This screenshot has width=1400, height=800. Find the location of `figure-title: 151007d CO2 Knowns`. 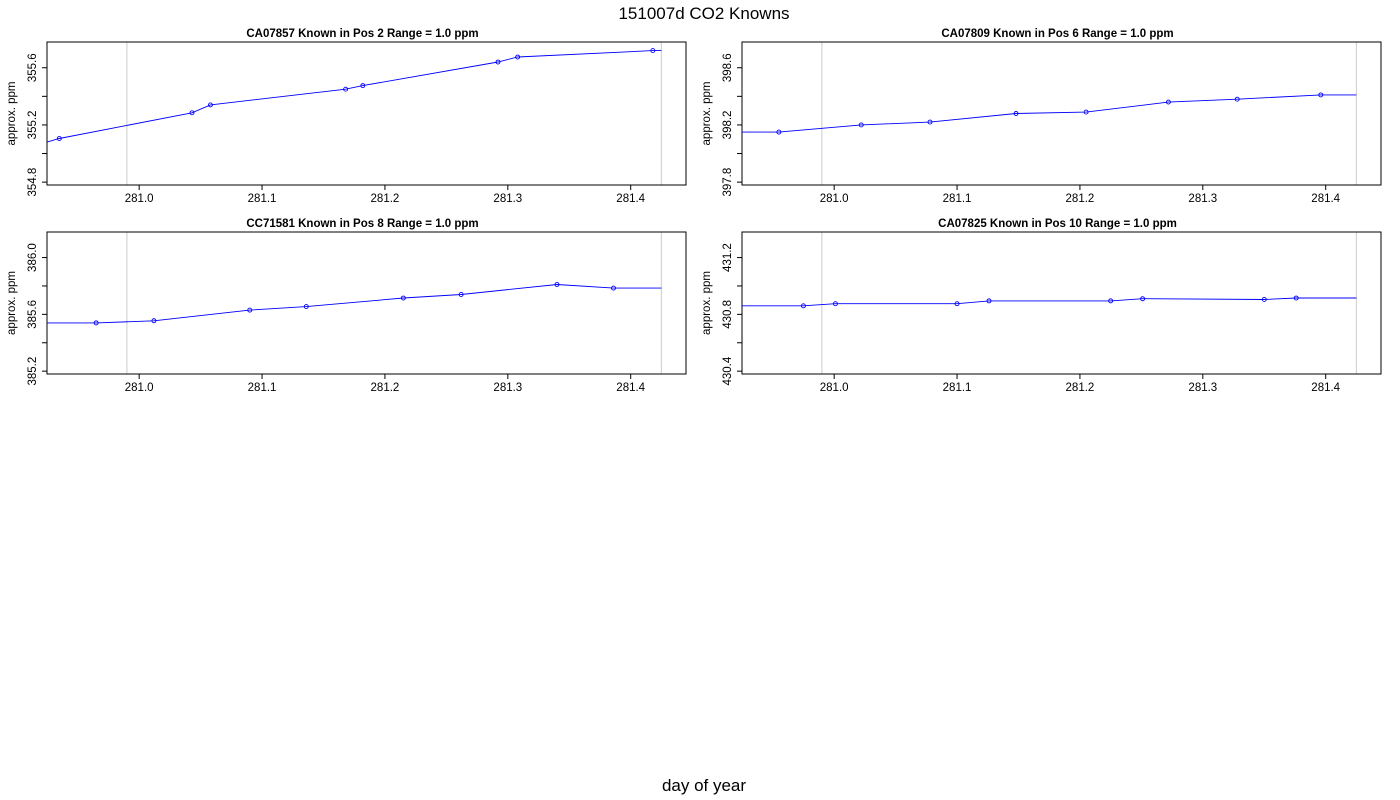

figure-title: 151007d CO2 Knowns is located at coordinates (703, 13).